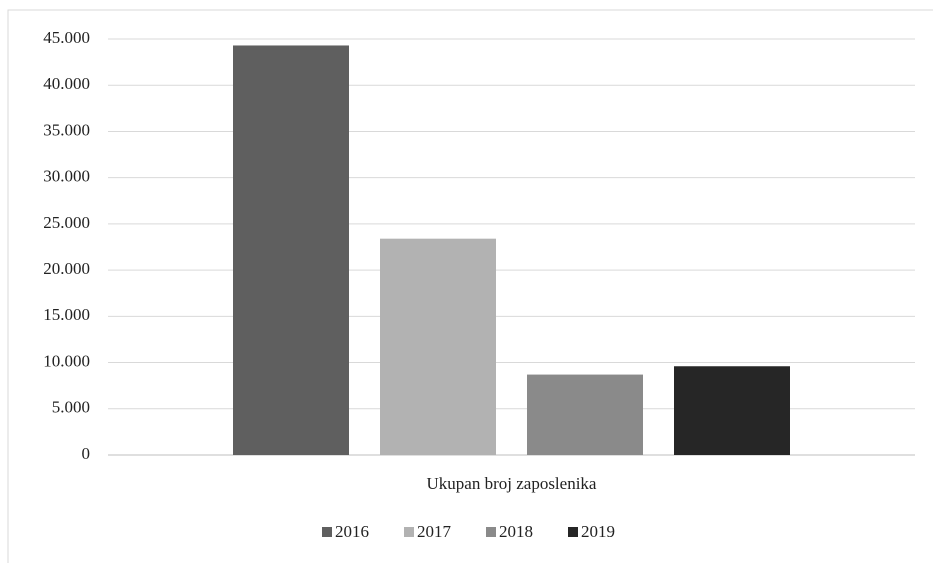  Describe the element at coordinates (434, 531) in the screenshot. I see `legend-label: 2017` at that location.